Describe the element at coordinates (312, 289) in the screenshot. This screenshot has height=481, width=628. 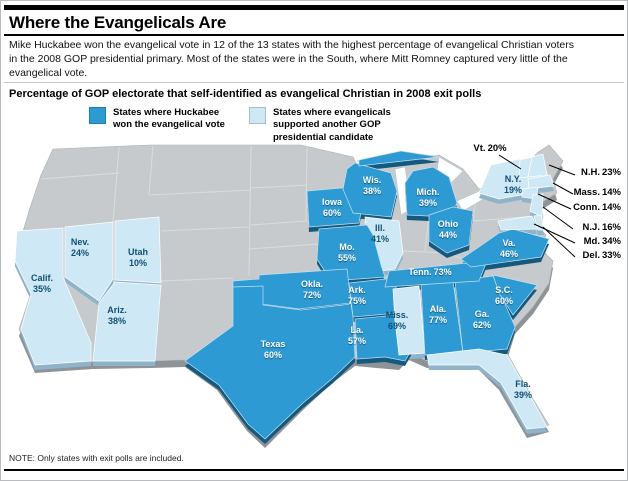
I see `state-label-okla: Okla. 72%` at that location.